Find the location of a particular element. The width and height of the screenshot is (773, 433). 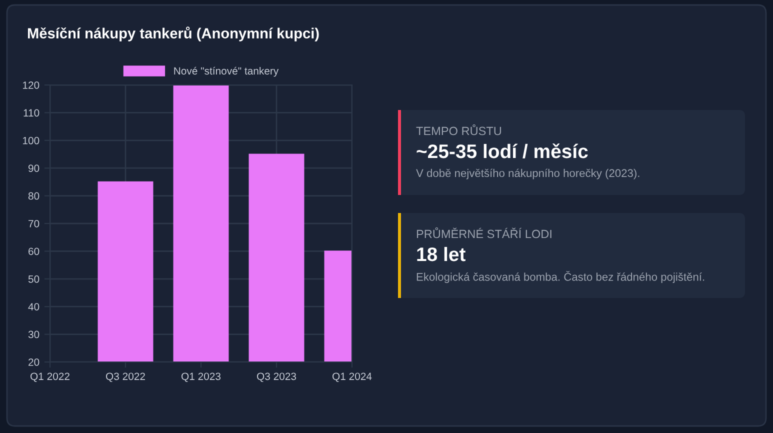

chart-title: Měsíční nákupy tankerů (Anonymní kupci) is located at coordinates (173, 34).